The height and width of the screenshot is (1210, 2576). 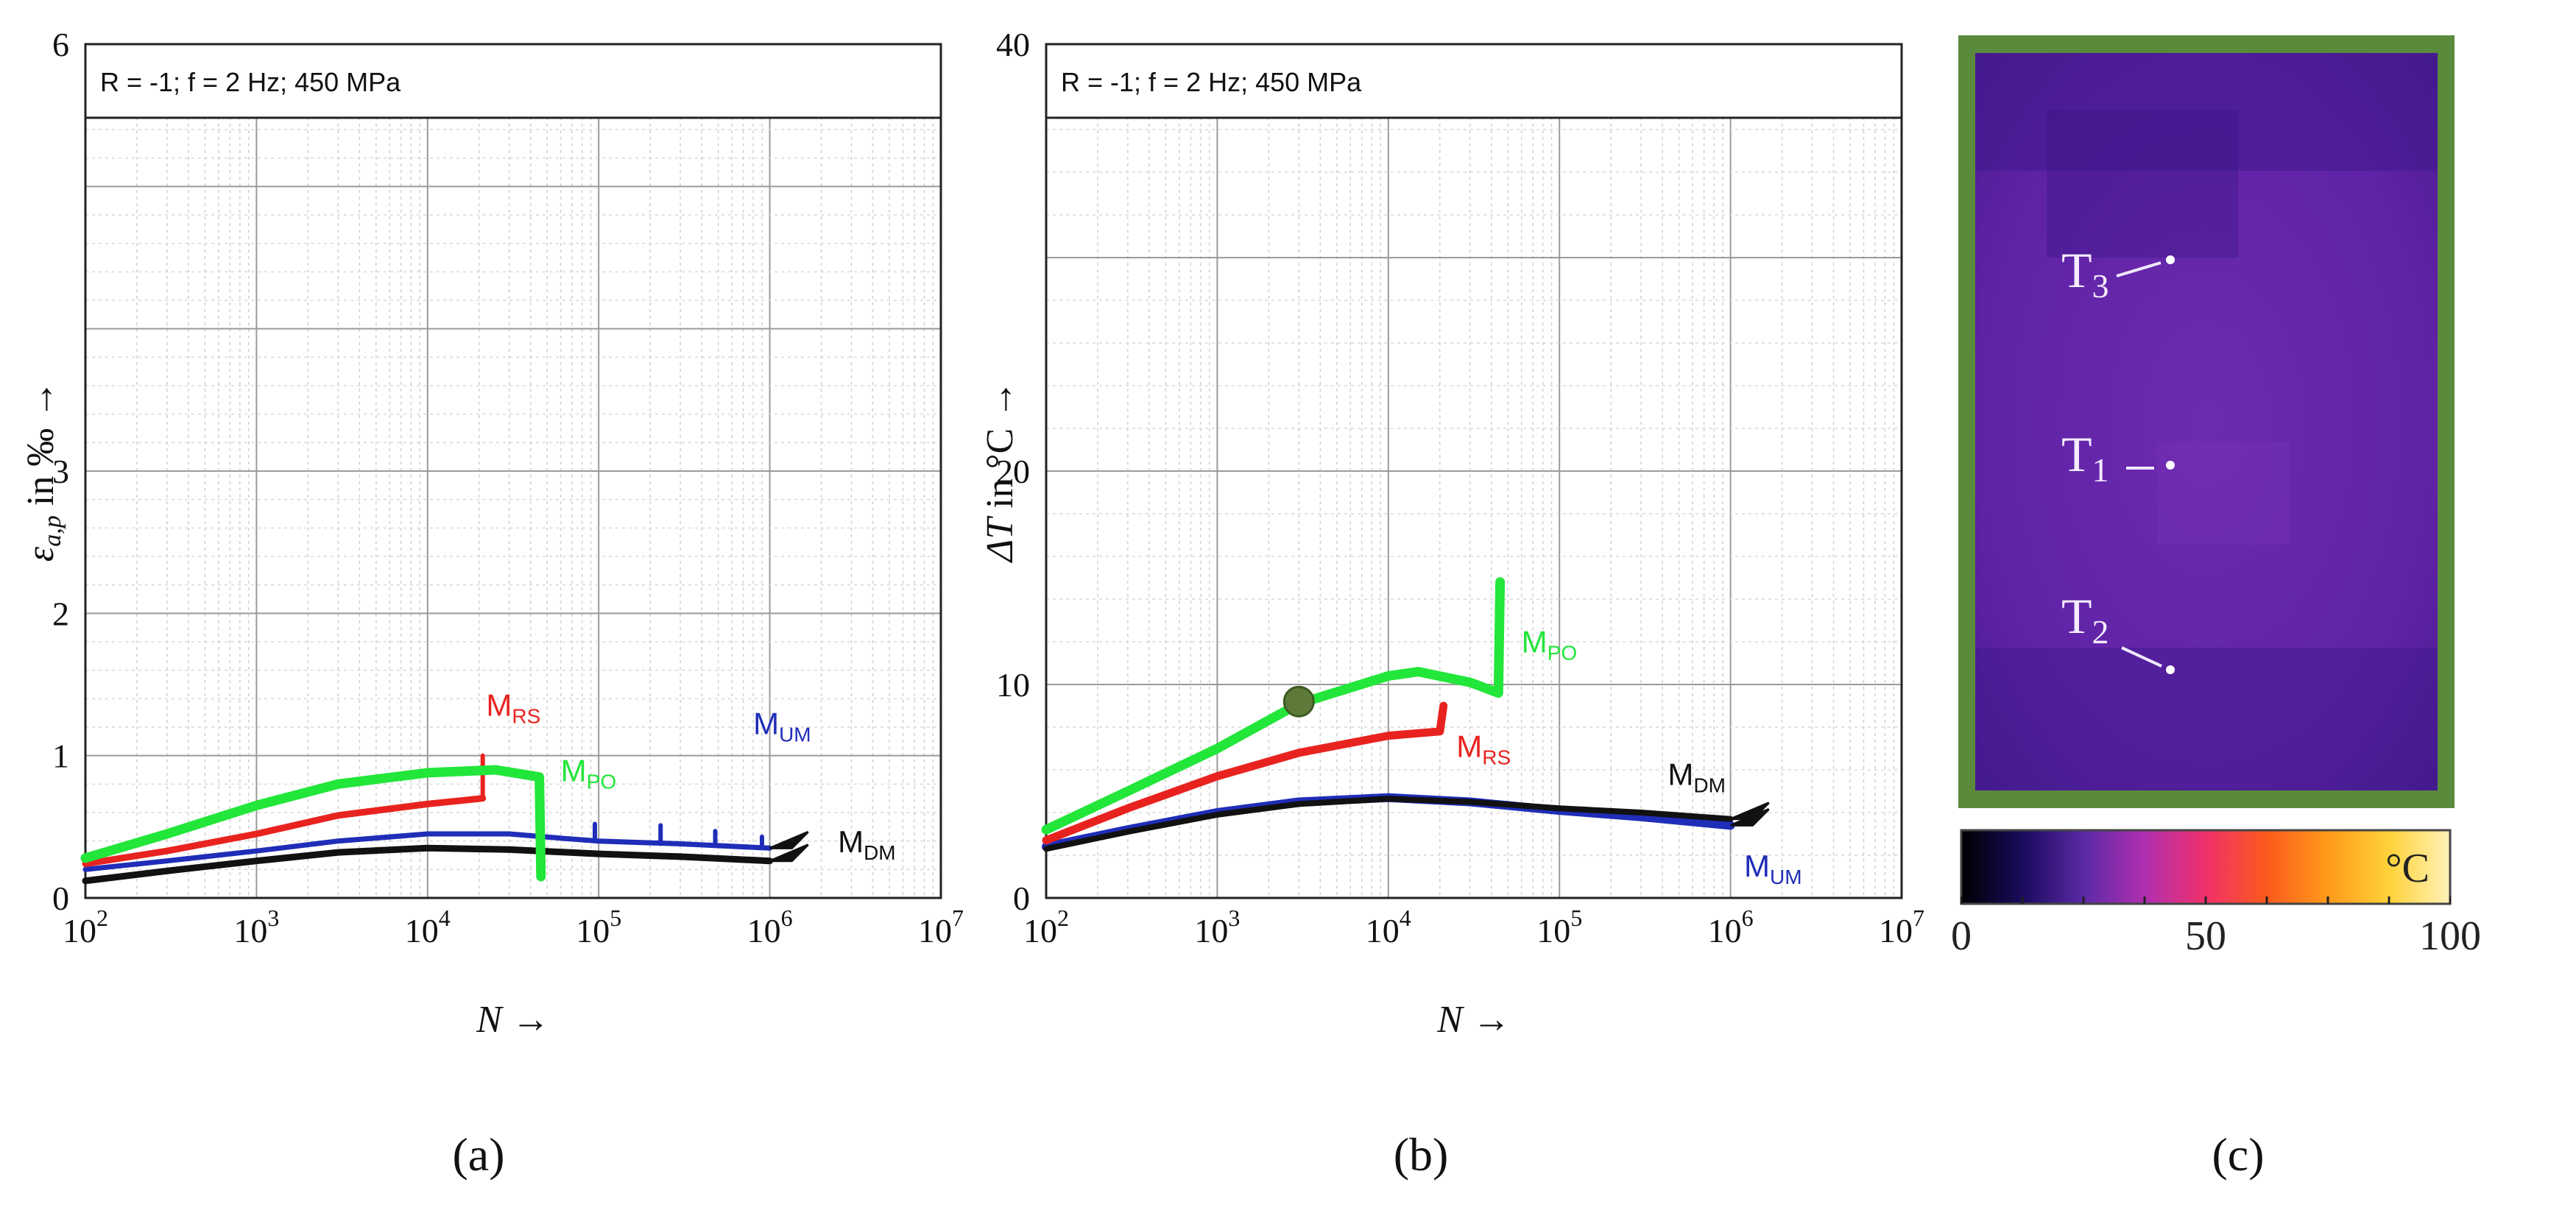 I want to click on b-y-tick-label: 20, so click(x=1013, y=471).